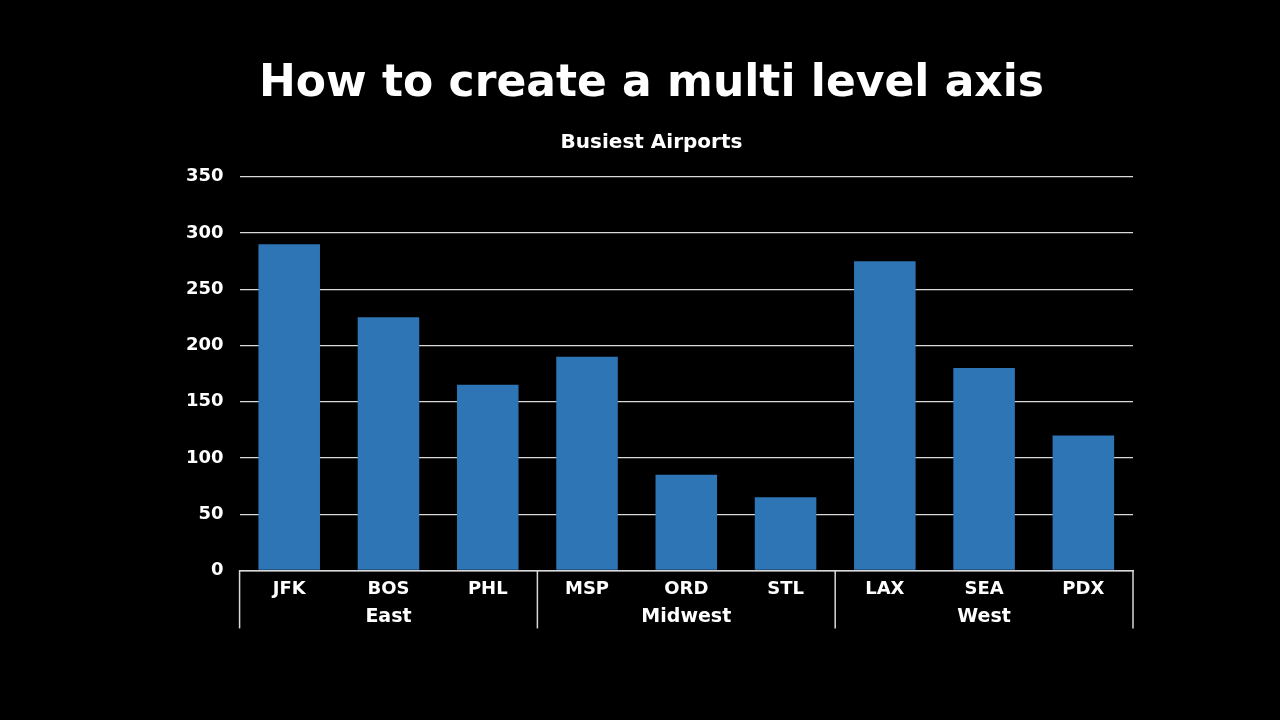 This screenshot has width=1280, height=720. Describe the element at coordinates (487, 587) in the screenshot. I see `x-tick-label: PHL` at that location.